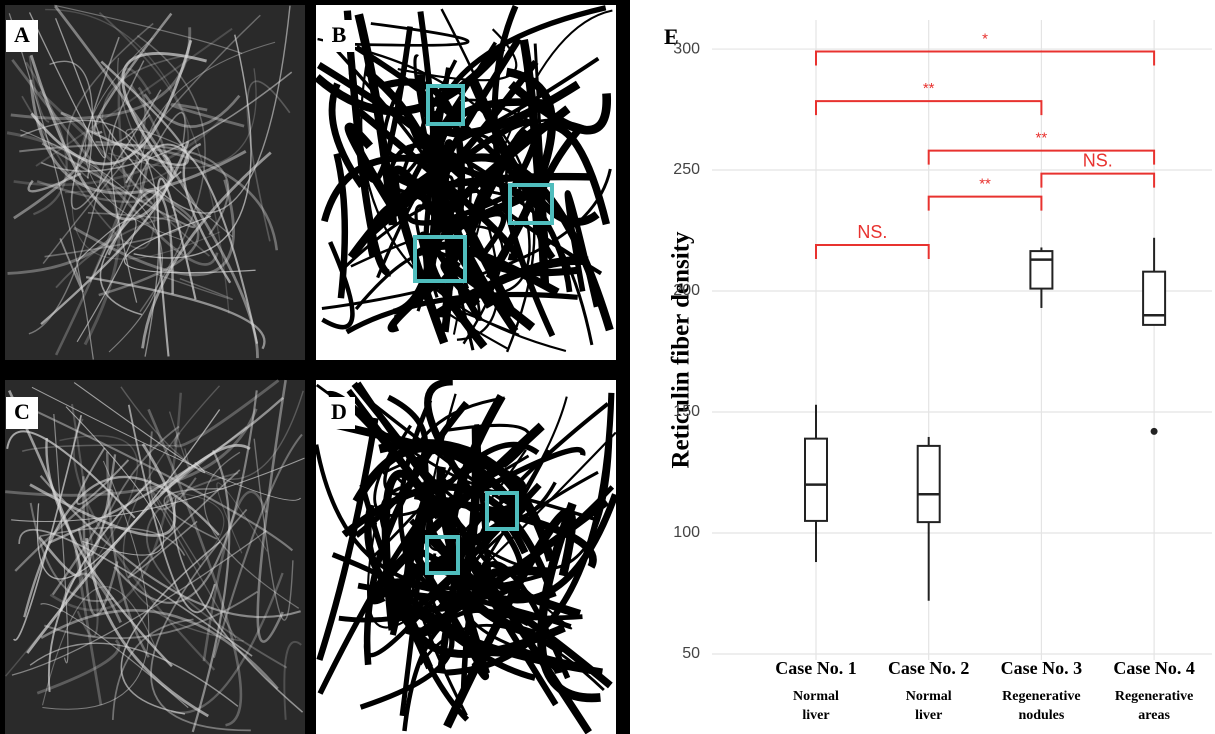 This screenshot has width=1215, height=734. What do you see at coordinates (681, 350) in the screenshot?
I see `y-axis-title: Reticulin fiber density` at bounding box center [681, 350].